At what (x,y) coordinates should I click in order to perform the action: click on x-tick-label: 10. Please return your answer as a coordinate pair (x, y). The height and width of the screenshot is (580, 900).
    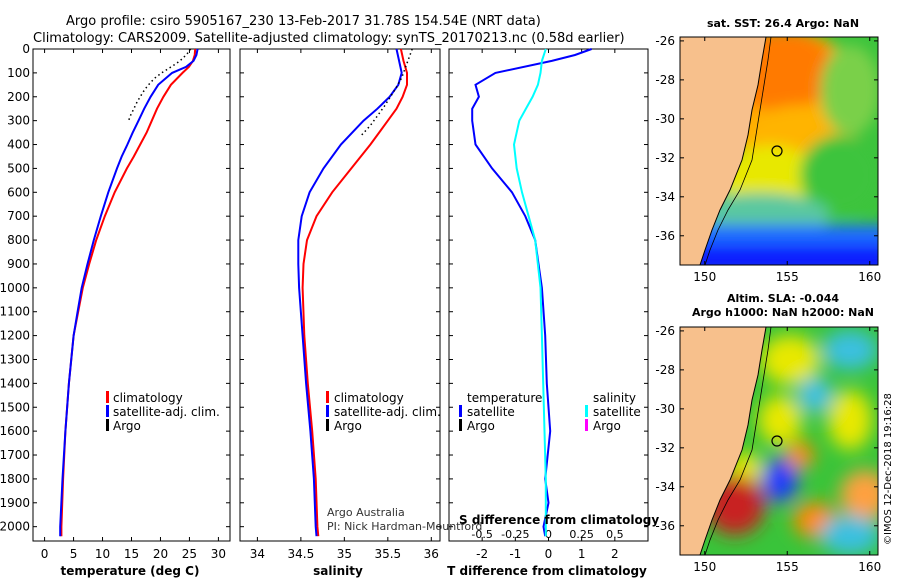
    Looking at the image, I should click on (102, 554).